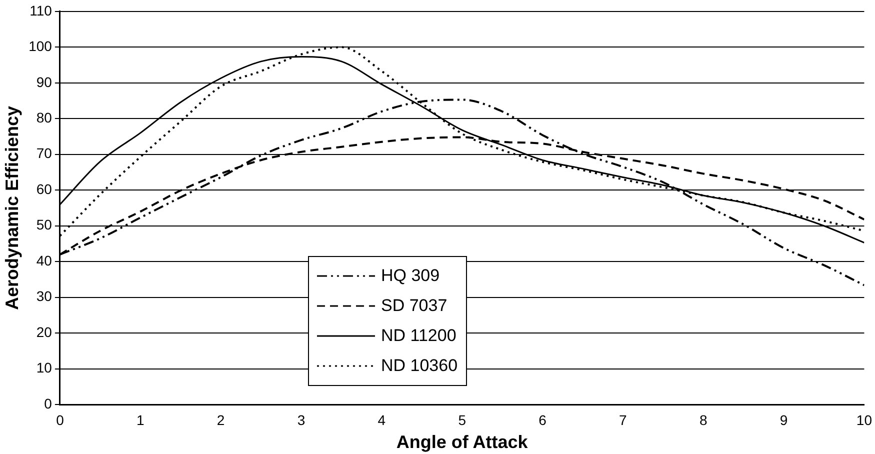 The image size is (875, 454). Describe the element at coordinates (140, 420) in the screenshot. I see `x-tick-label: 1` at that location.